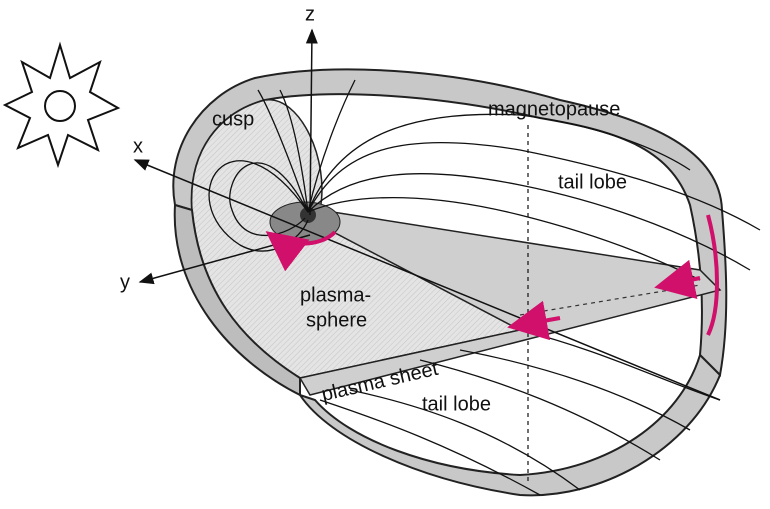 The height and width of the screenshot is (509, 770). I want to click on plasmasphere-label: plasma-, so click(335, 295).